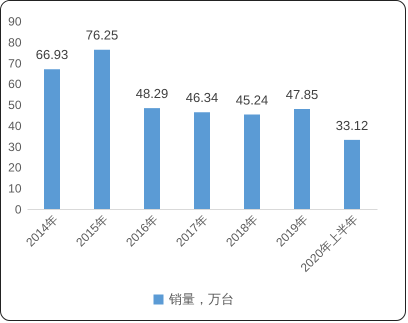  I want to click on data-label: 76.25, so click(102, 35).